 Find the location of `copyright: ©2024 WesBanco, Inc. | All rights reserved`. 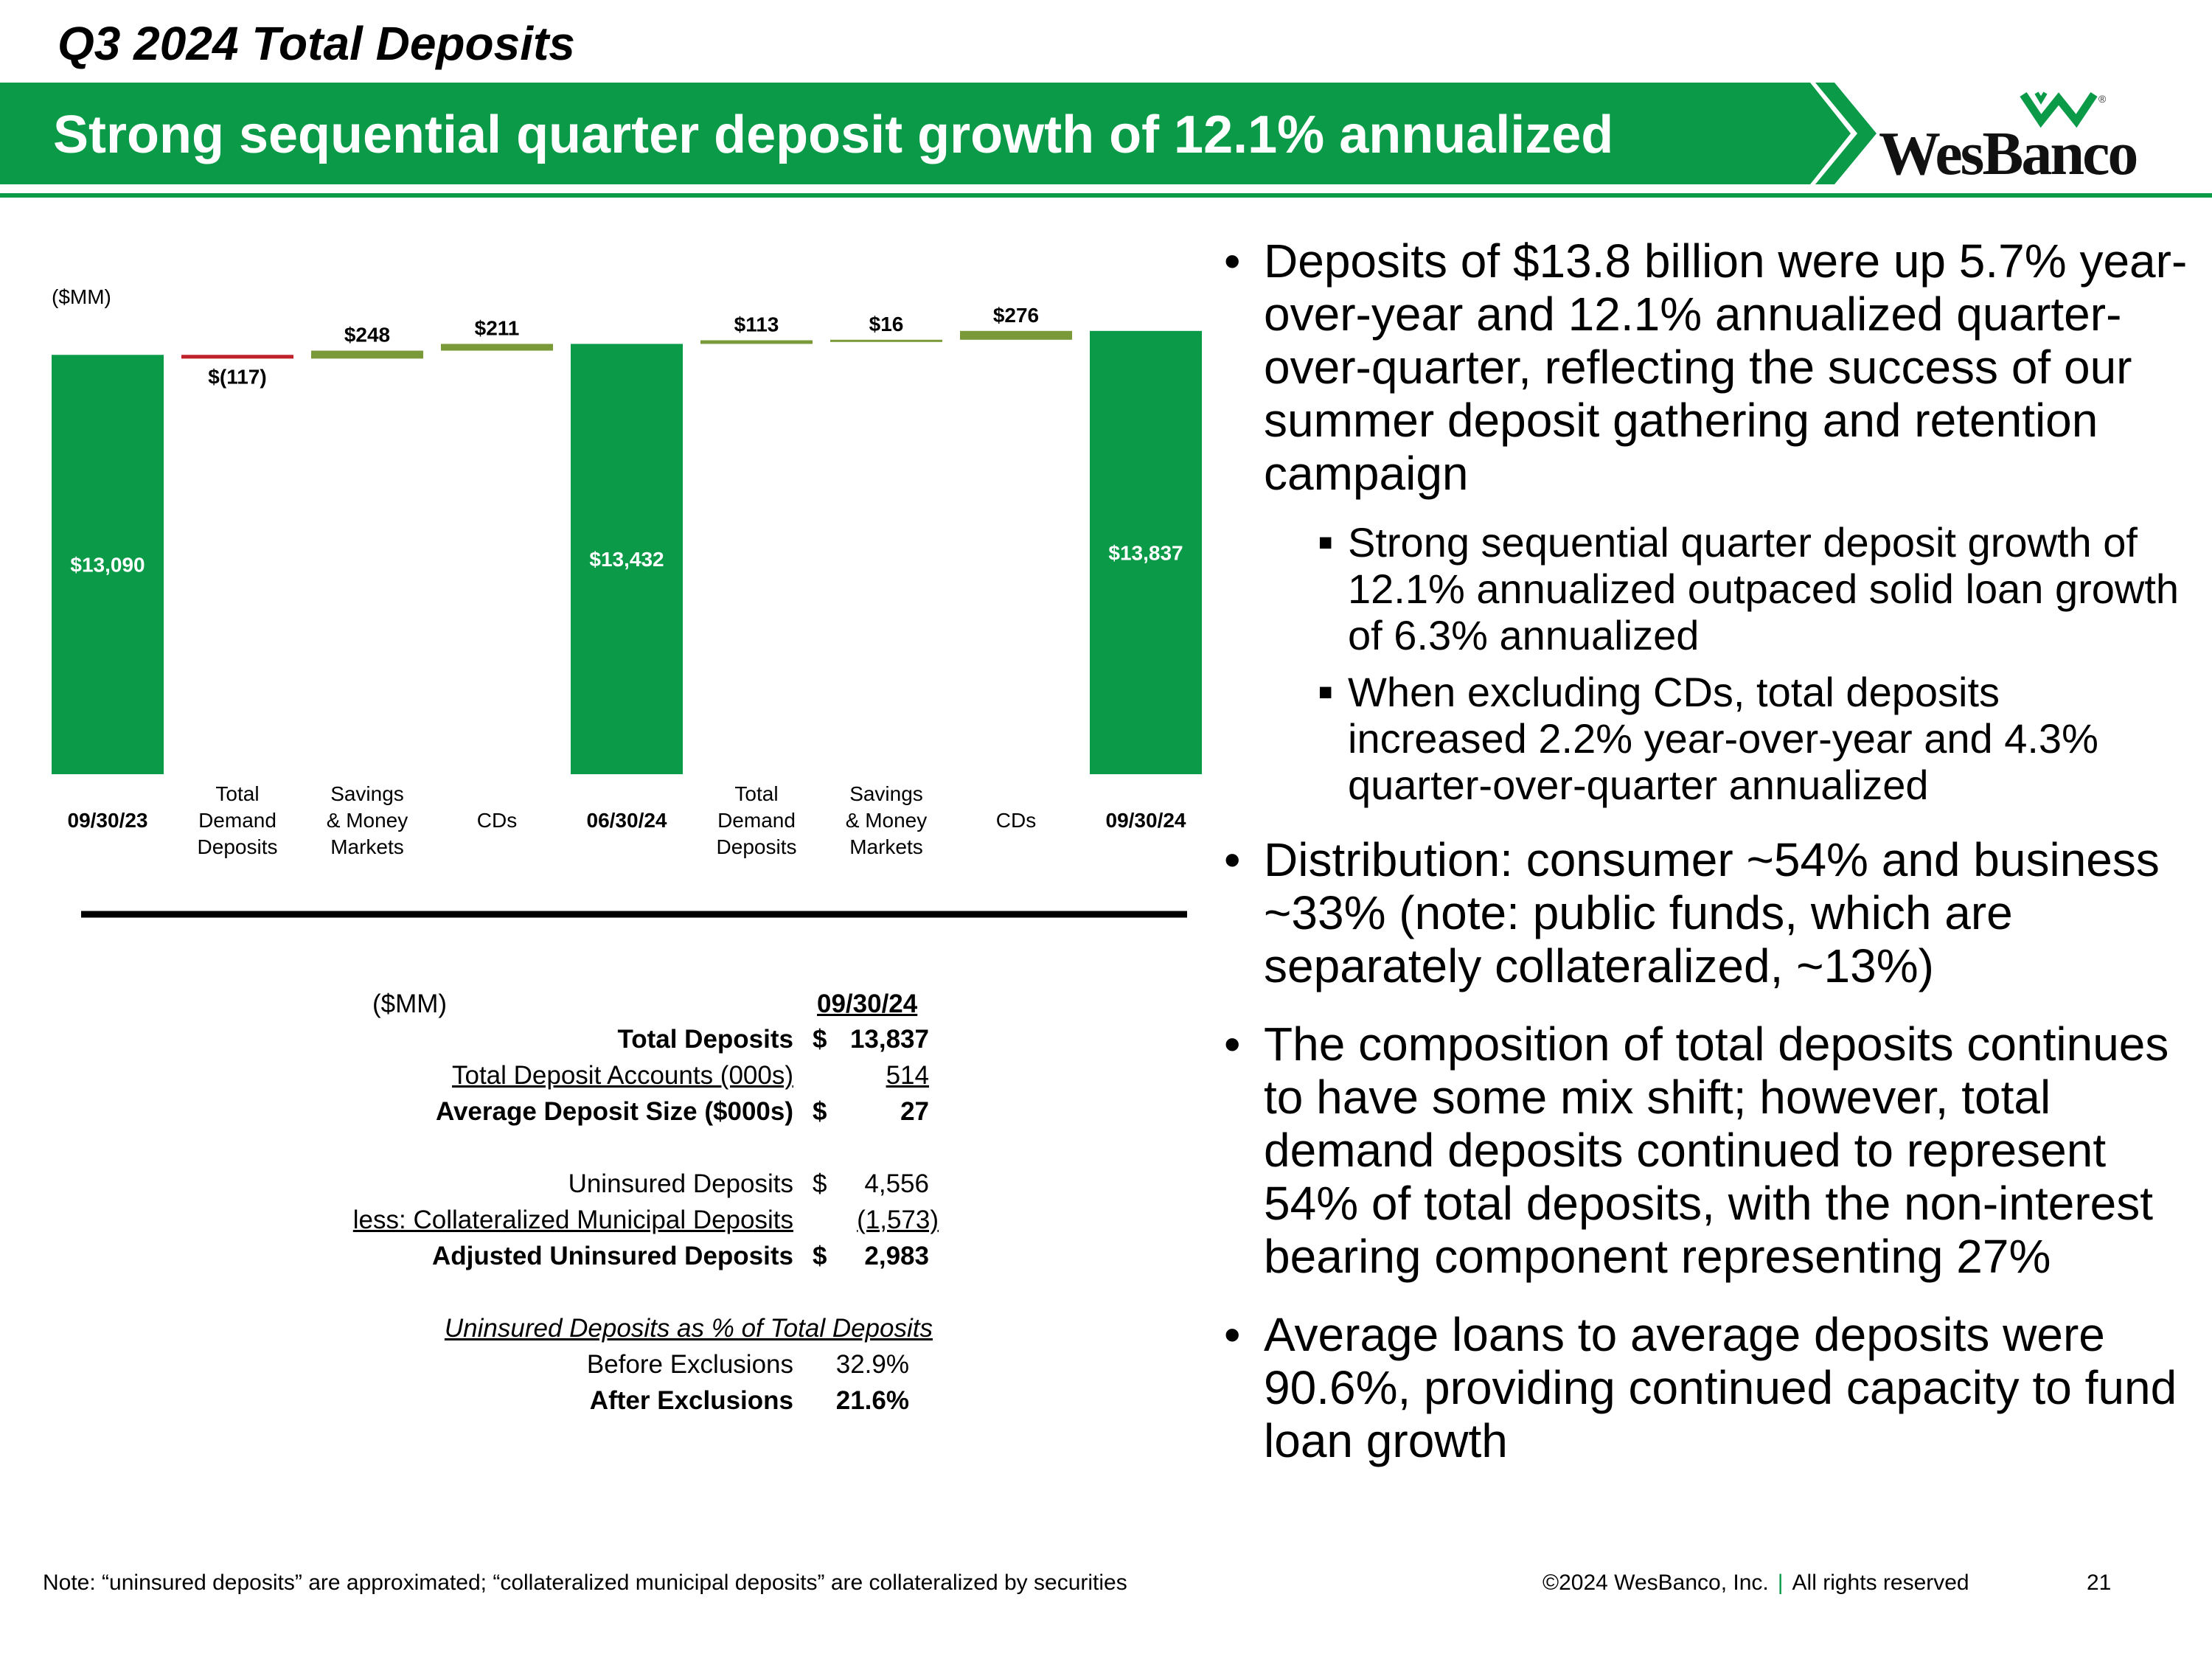

copyright: ©2024 WesBanco, Inc. | All rights reserved is located at coordinates (1756, 1583).